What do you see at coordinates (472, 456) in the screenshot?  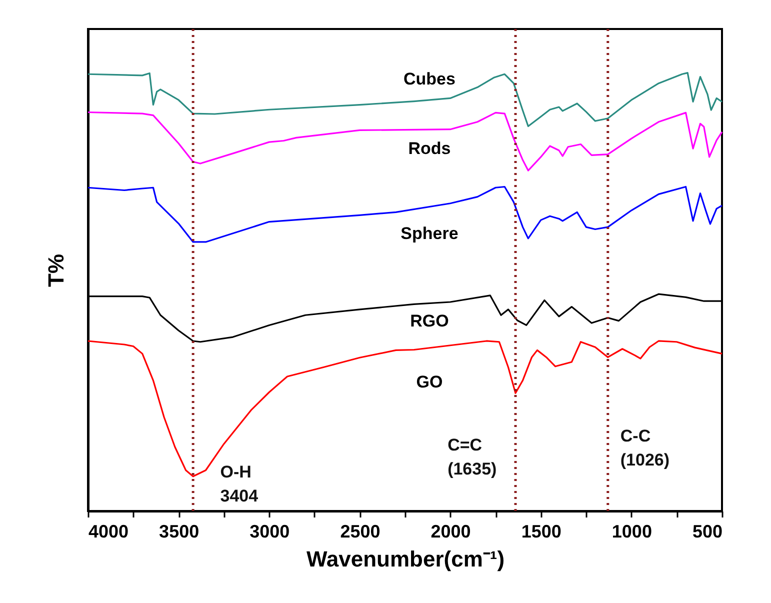 I see `annotation: C=C (1635)` at bounding box center [472, 456].